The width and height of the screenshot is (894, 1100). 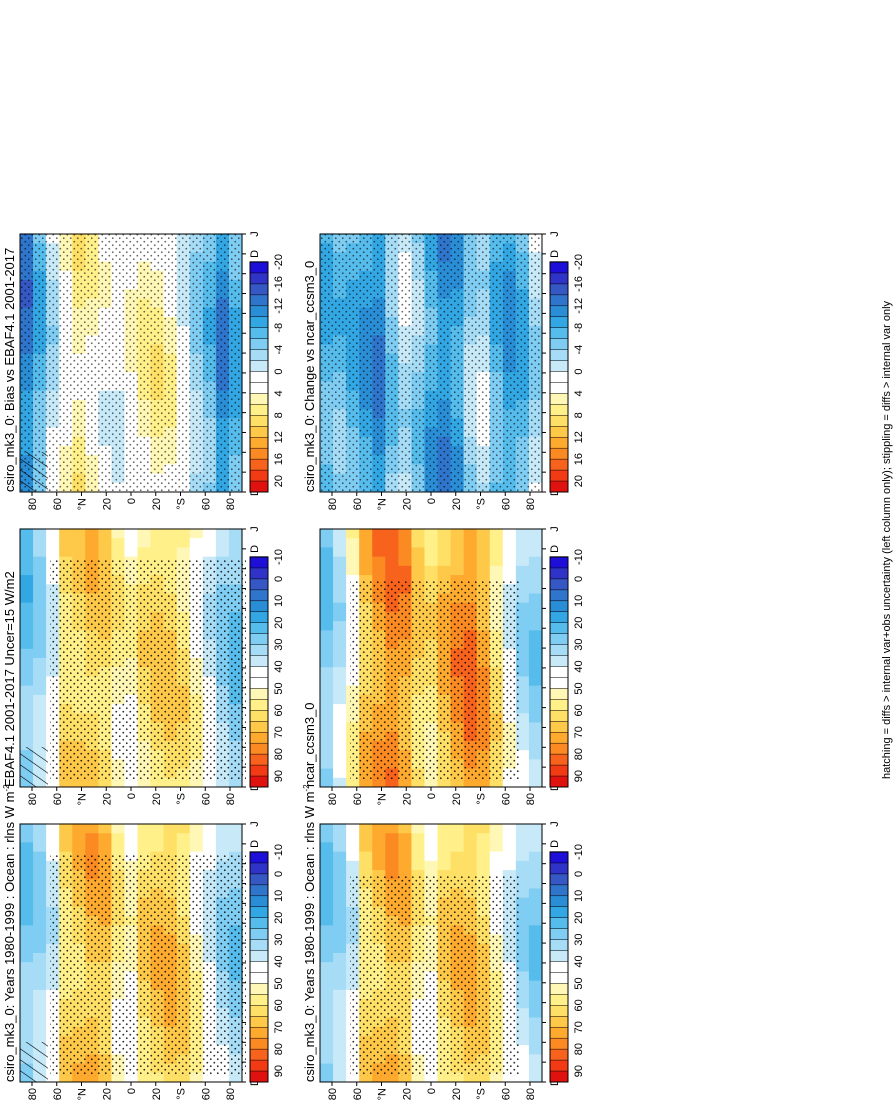 What do you see at coordinates (482, 799) in the screenshot?
I see `y-tick-label: °S` at bounding box center [482, 799].